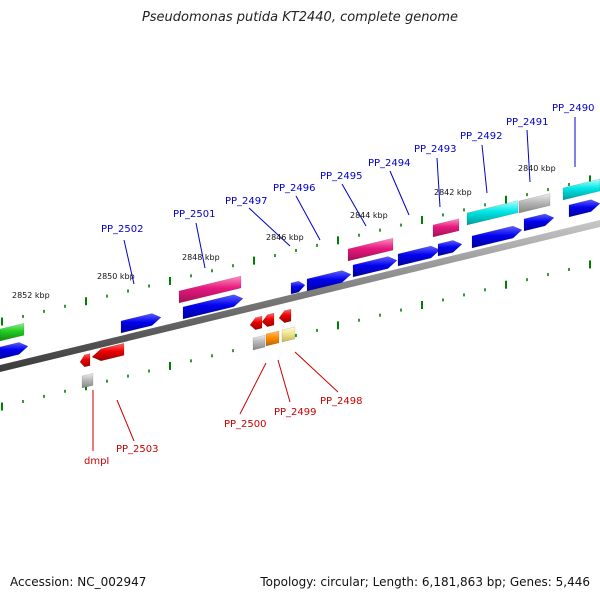  Describe the element at coordinates (116, 276) in the screenshot. I see `scale-label: 2850 kbp` at that location.